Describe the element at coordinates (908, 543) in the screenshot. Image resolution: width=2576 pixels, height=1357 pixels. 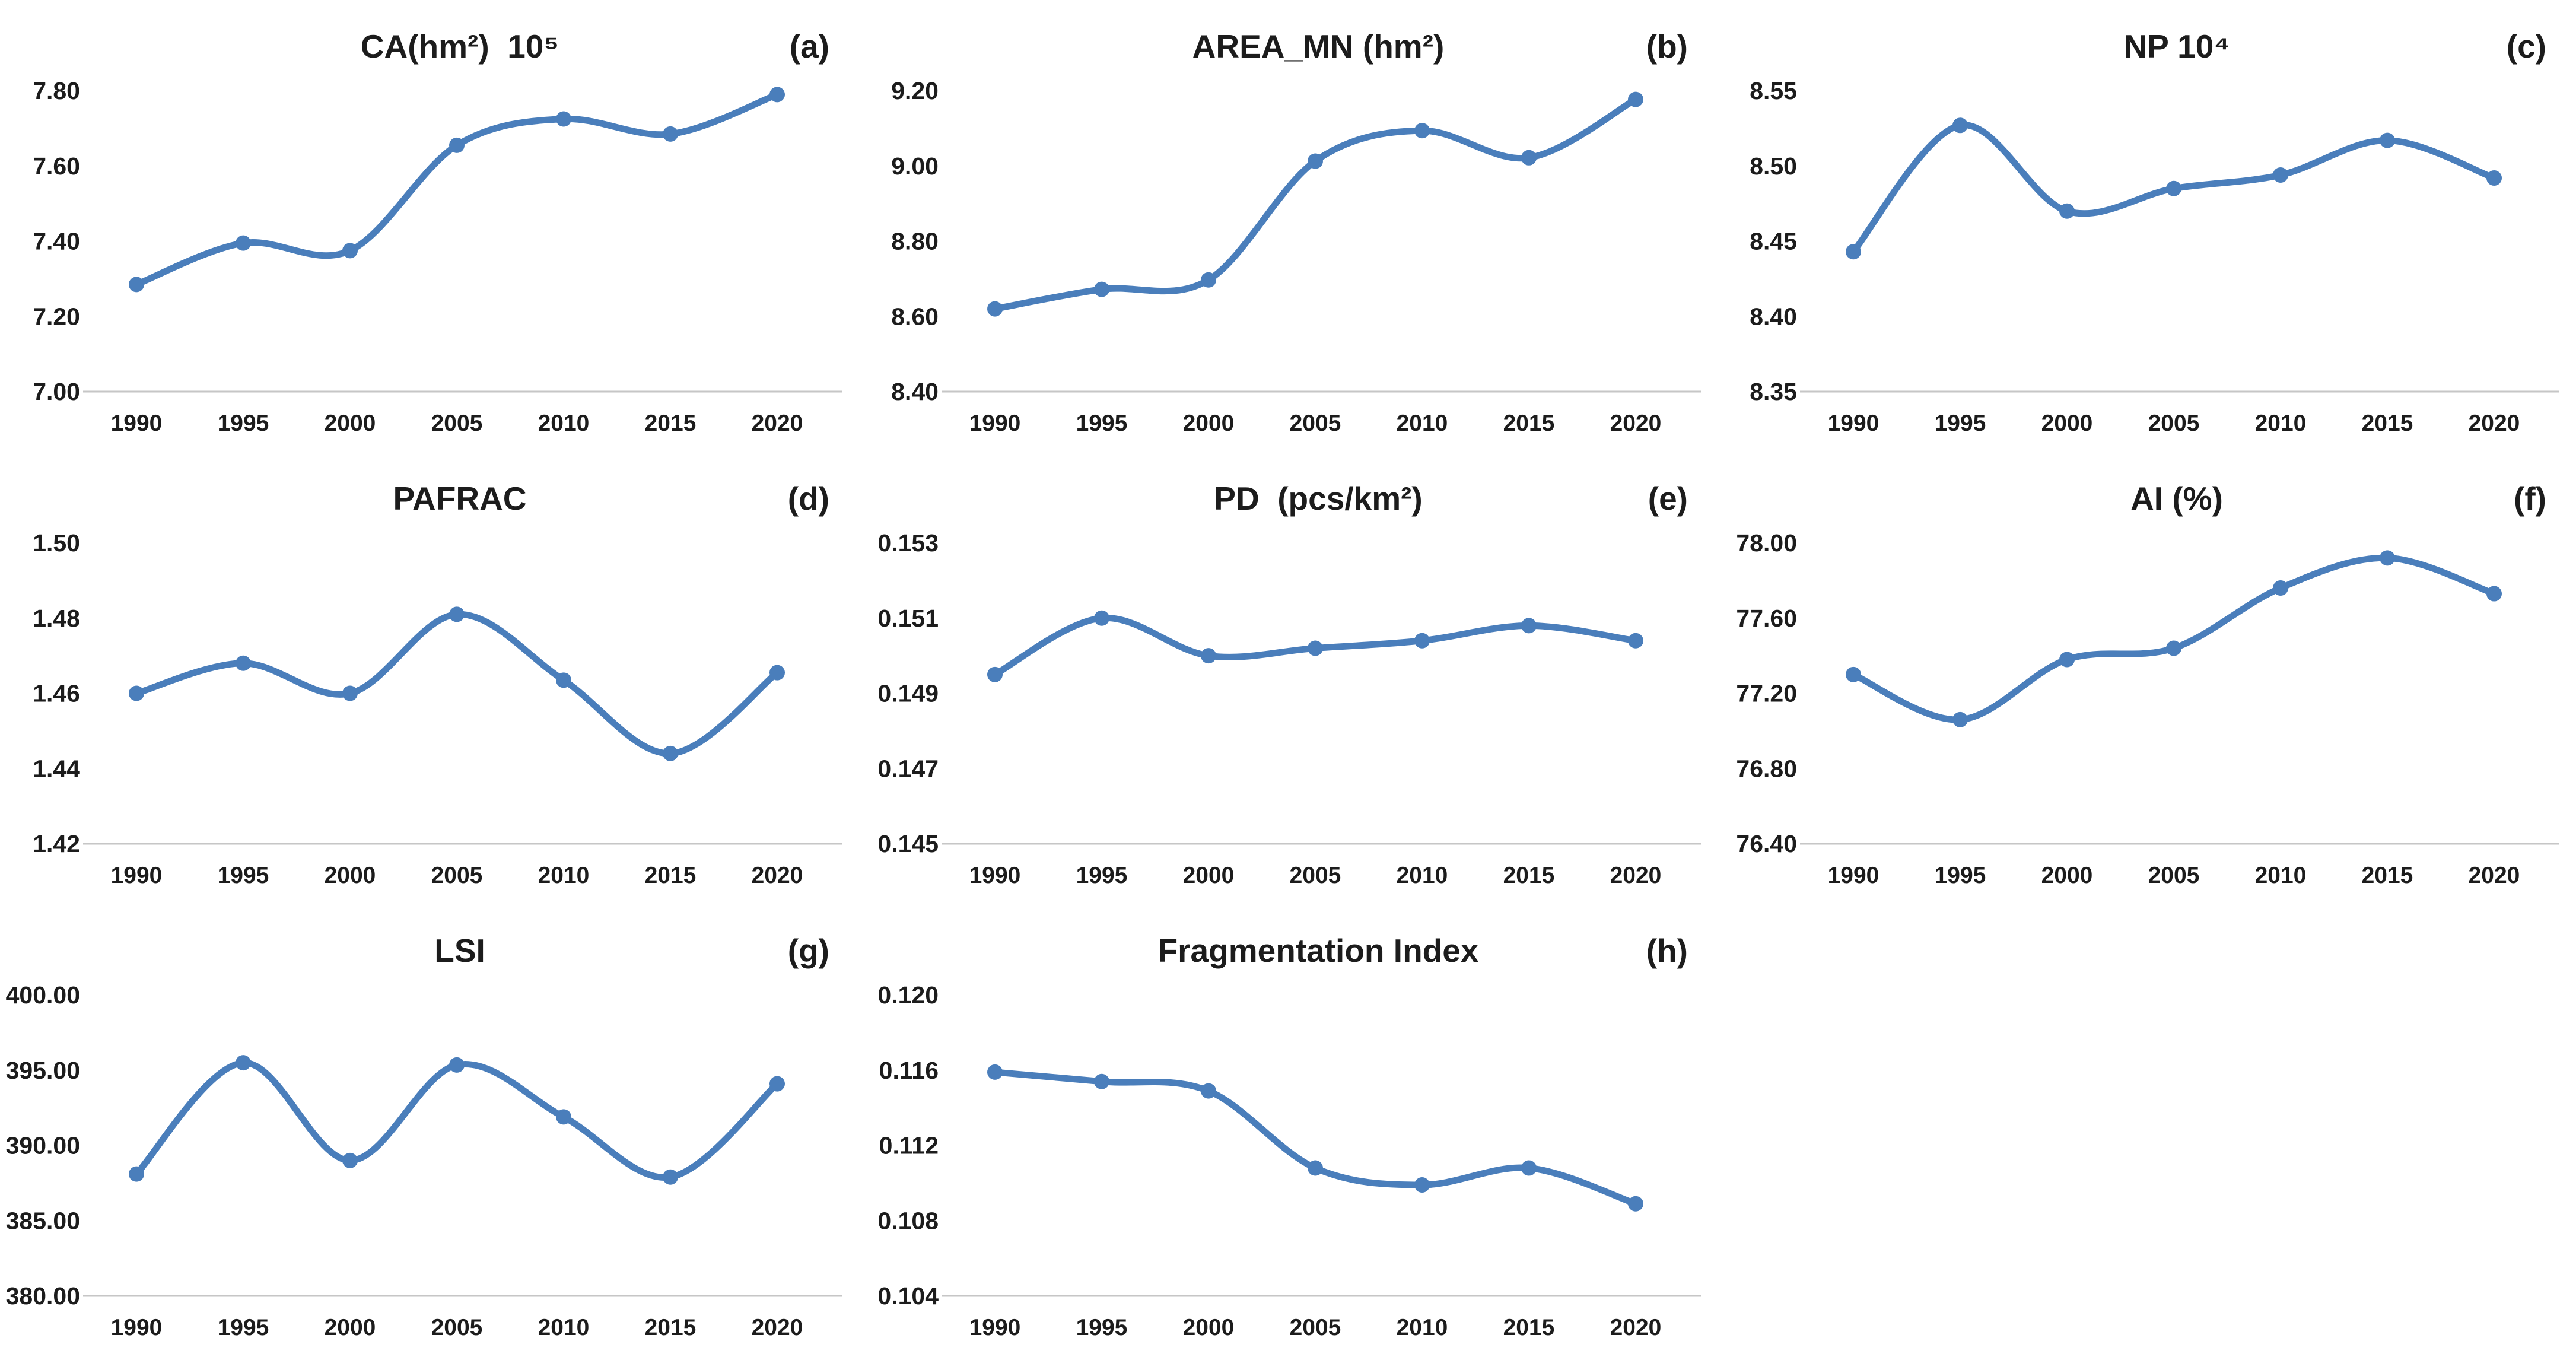
I see `y-tick-label: 0.153` at that location.